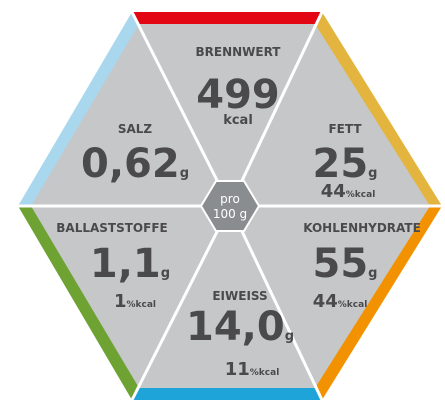  What do you see at coordinates (135, 301) in the screenshot?
I see `percent: 1%kcal` at bounding box center [135, 301].